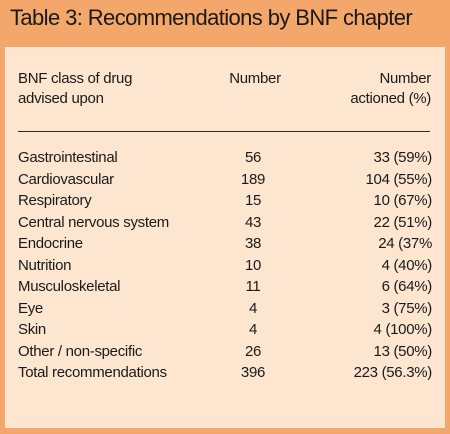  I want to click on table-row: Endocrine 38 24 (37%, so click(225, 244).